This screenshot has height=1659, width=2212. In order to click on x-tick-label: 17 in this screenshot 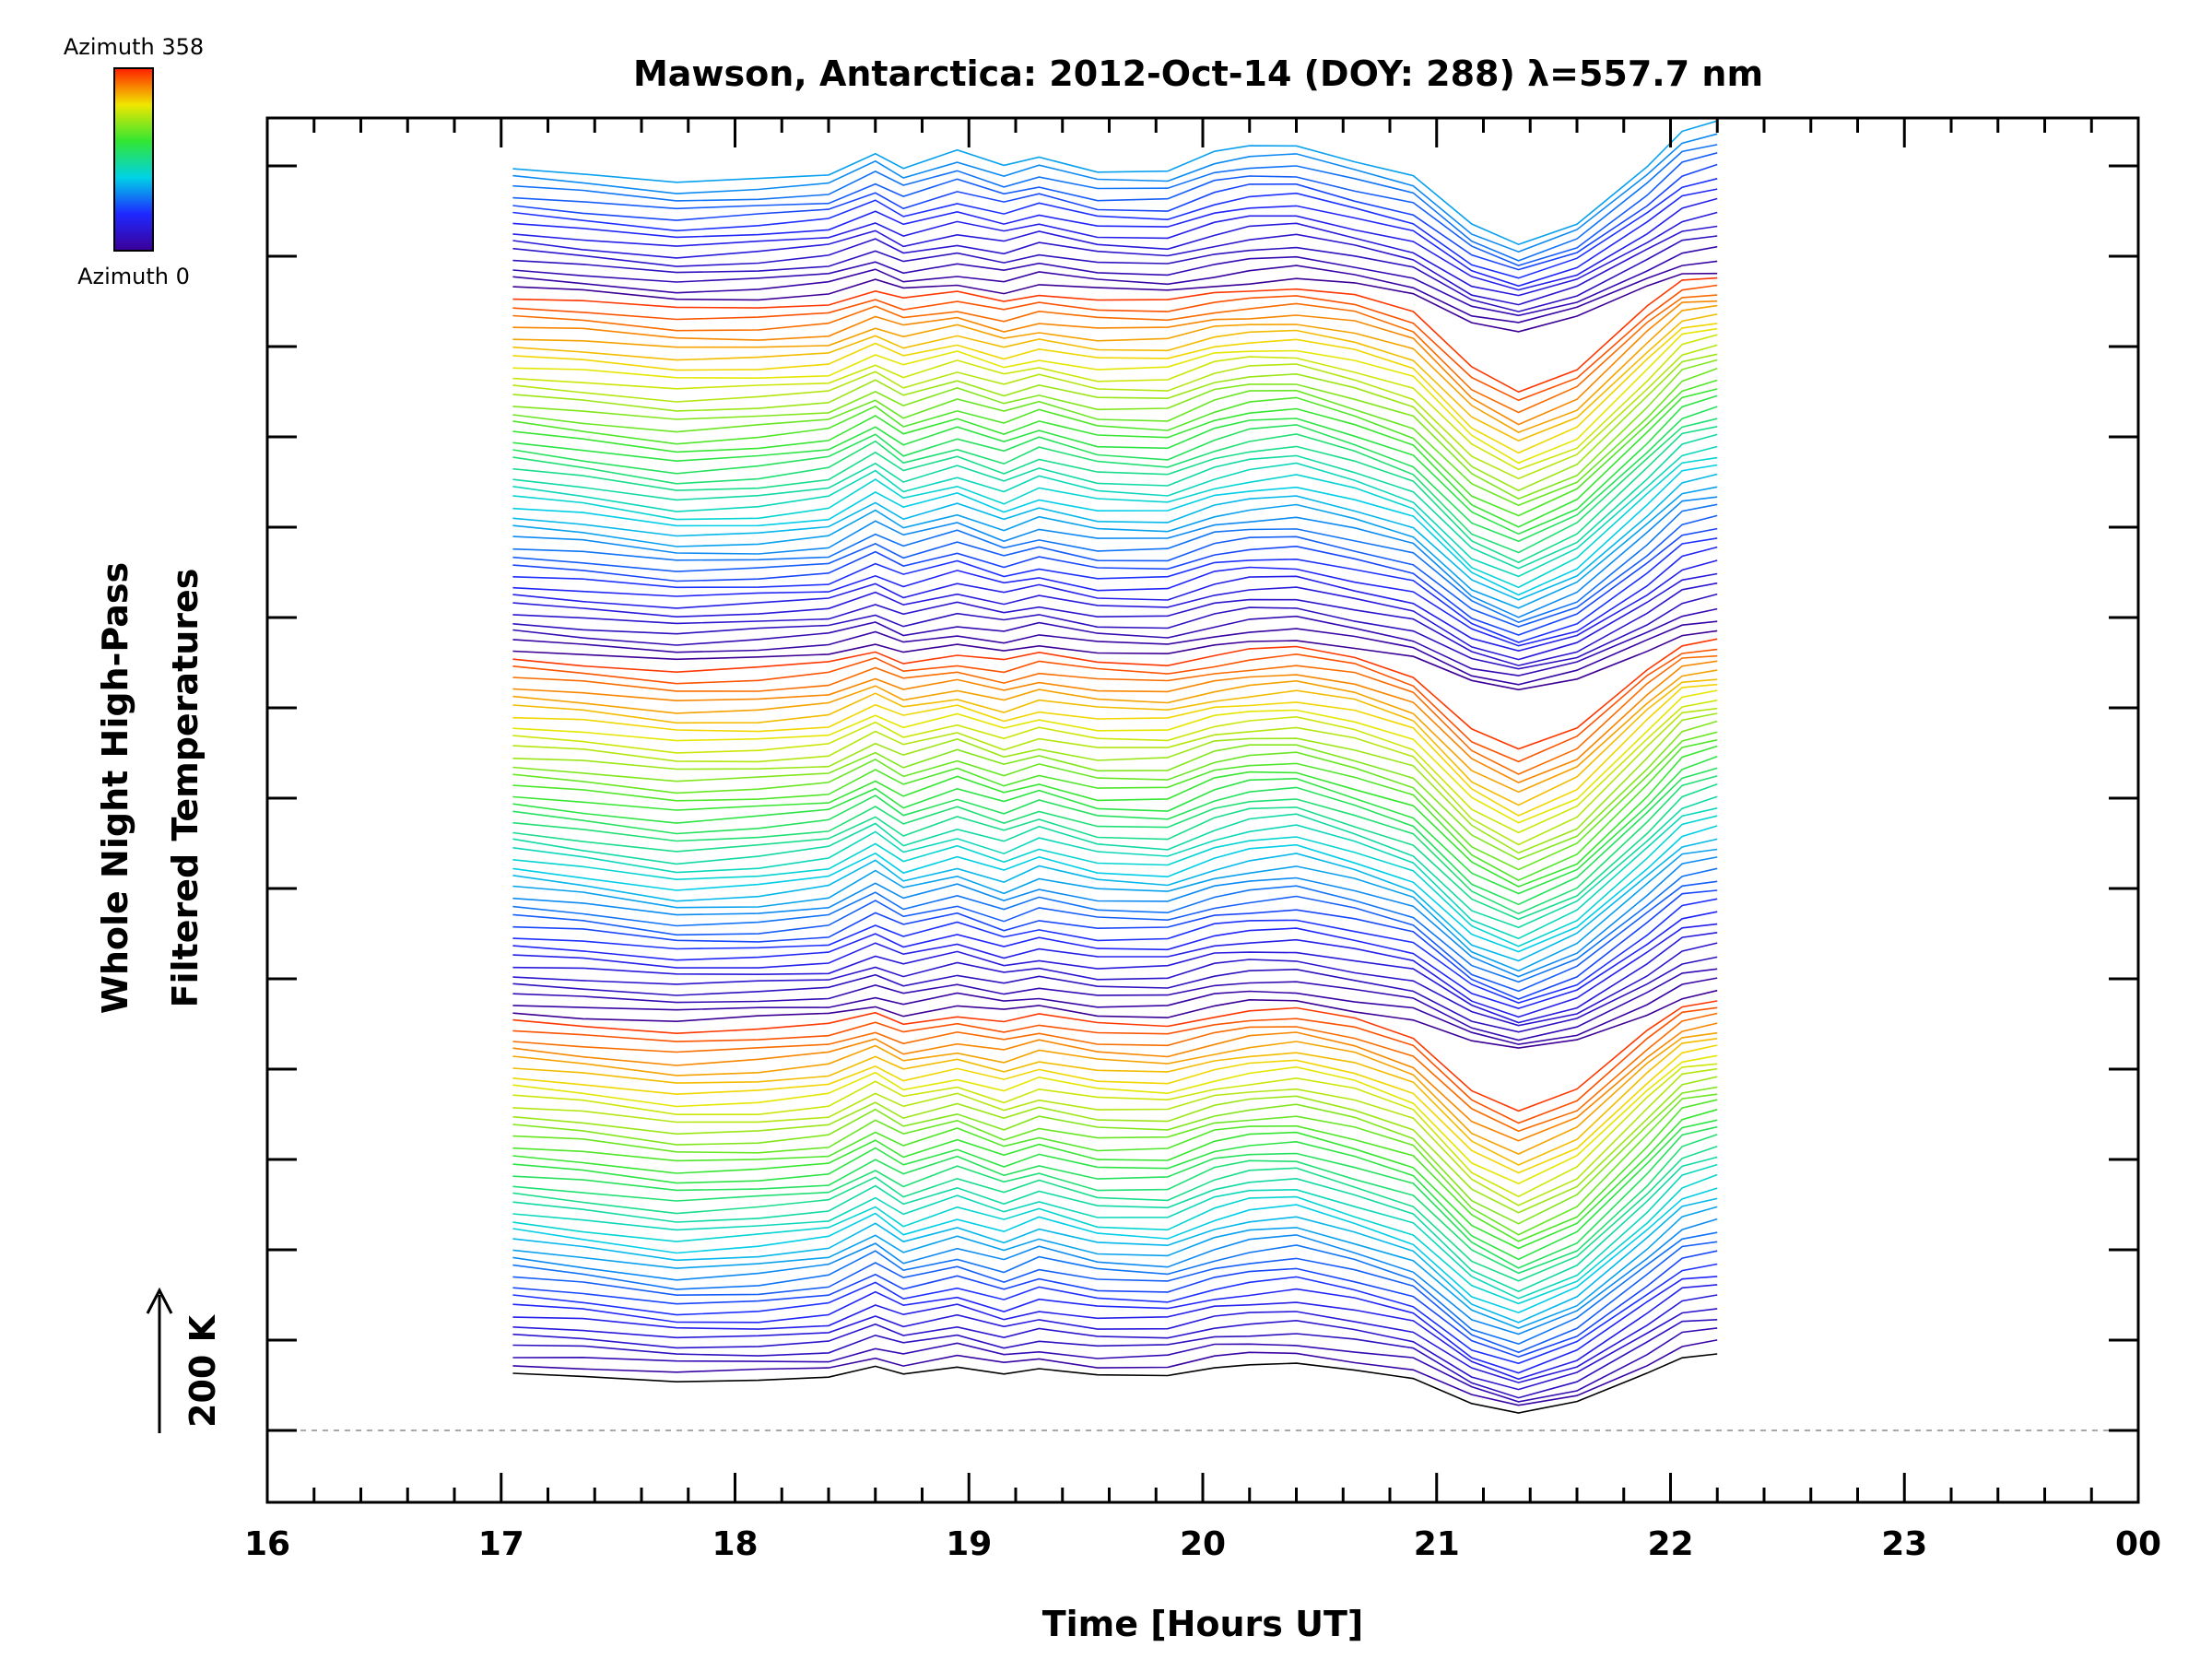, I will do `click(501, 1544)`.